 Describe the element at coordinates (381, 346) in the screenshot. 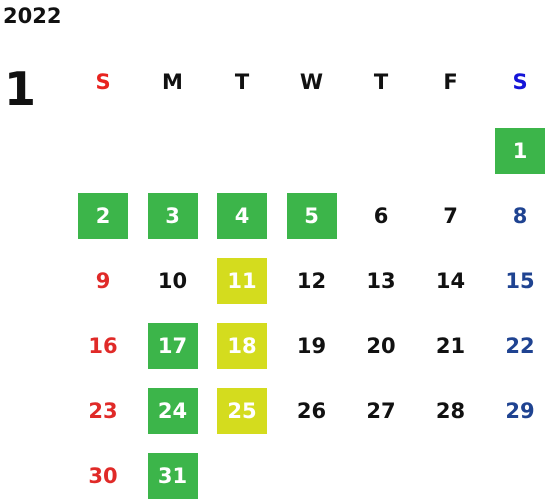

I see `day: 20` at that location.